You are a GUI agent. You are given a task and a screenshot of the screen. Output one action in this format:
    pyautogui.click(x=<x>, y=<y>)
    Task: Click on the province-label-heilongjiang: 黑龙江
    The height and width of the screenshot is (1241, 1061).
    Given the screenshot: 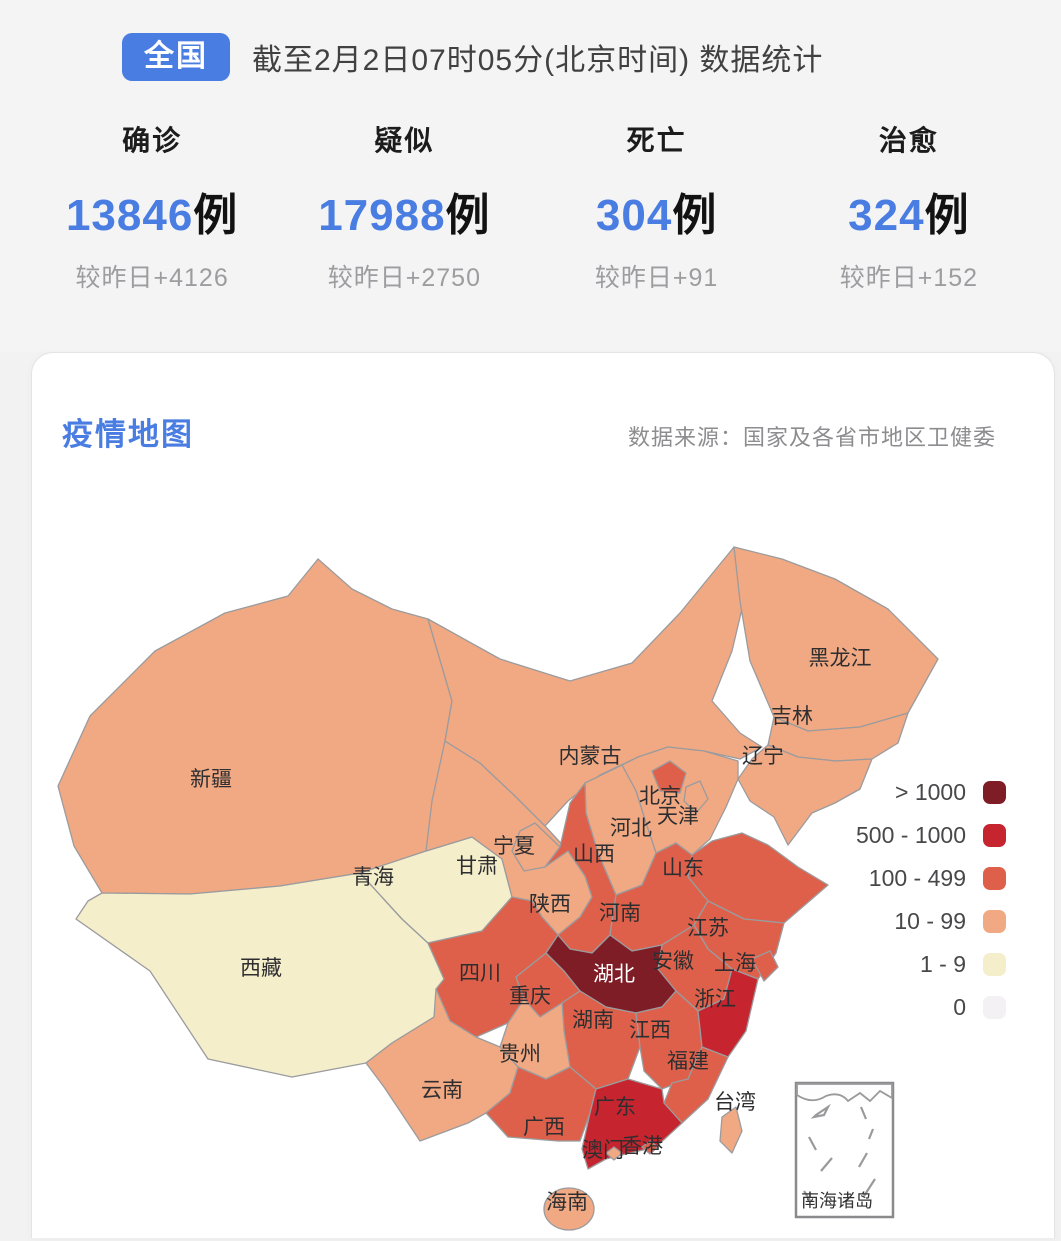 What is the action you would take?
    pyautogui.click(x=840, y=658)
    